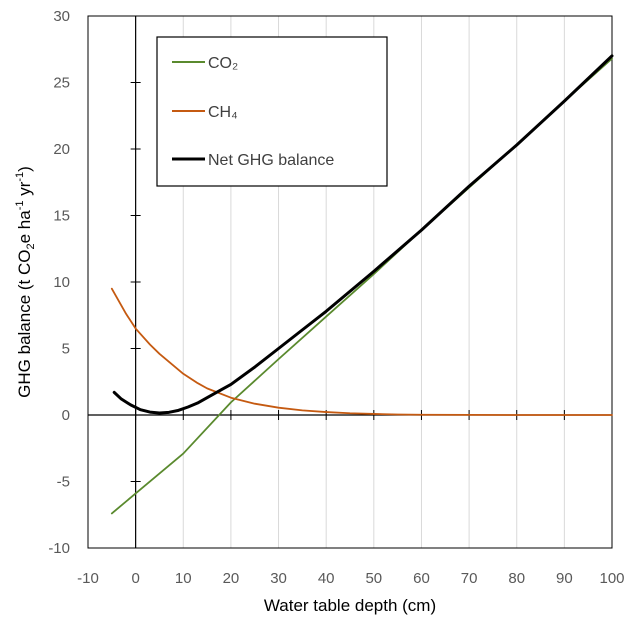  I want to click on y-title-end: ), so click(24, 169).